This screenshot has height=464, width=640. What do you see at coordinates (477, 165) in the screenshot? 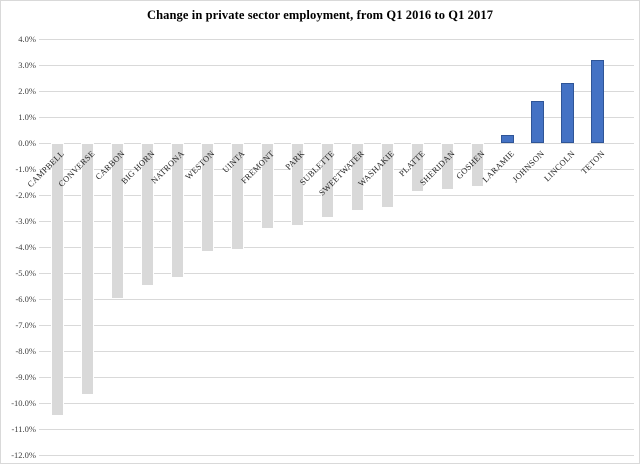
I see `bar-goshen` at bounding box center [477, 165].